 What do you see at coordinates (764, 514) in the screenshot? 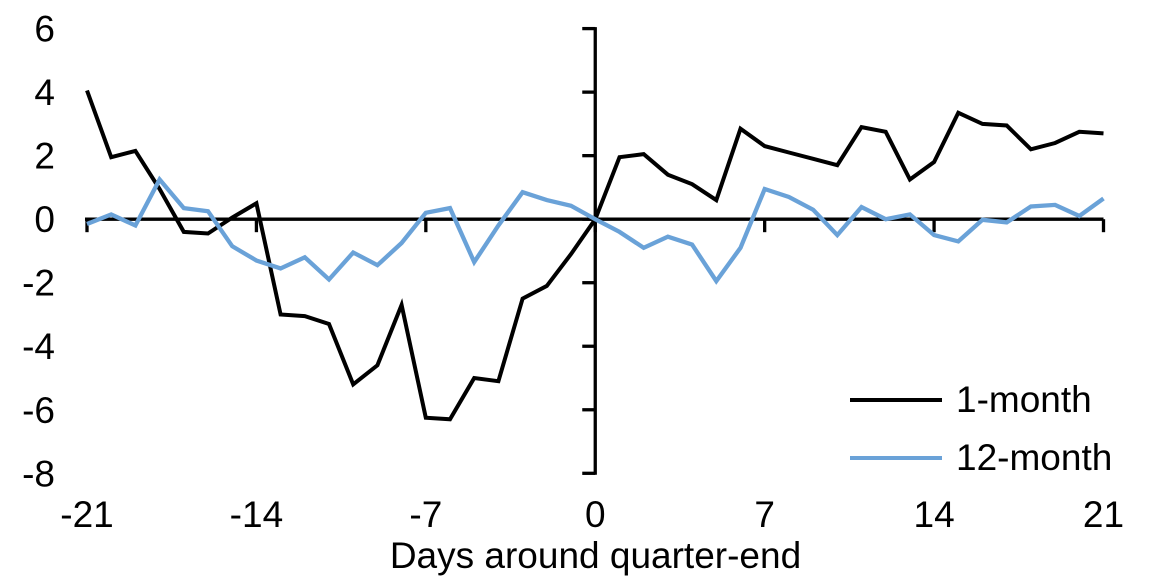
I see `x-tick-label: 7` at bounding box center [764, 514].